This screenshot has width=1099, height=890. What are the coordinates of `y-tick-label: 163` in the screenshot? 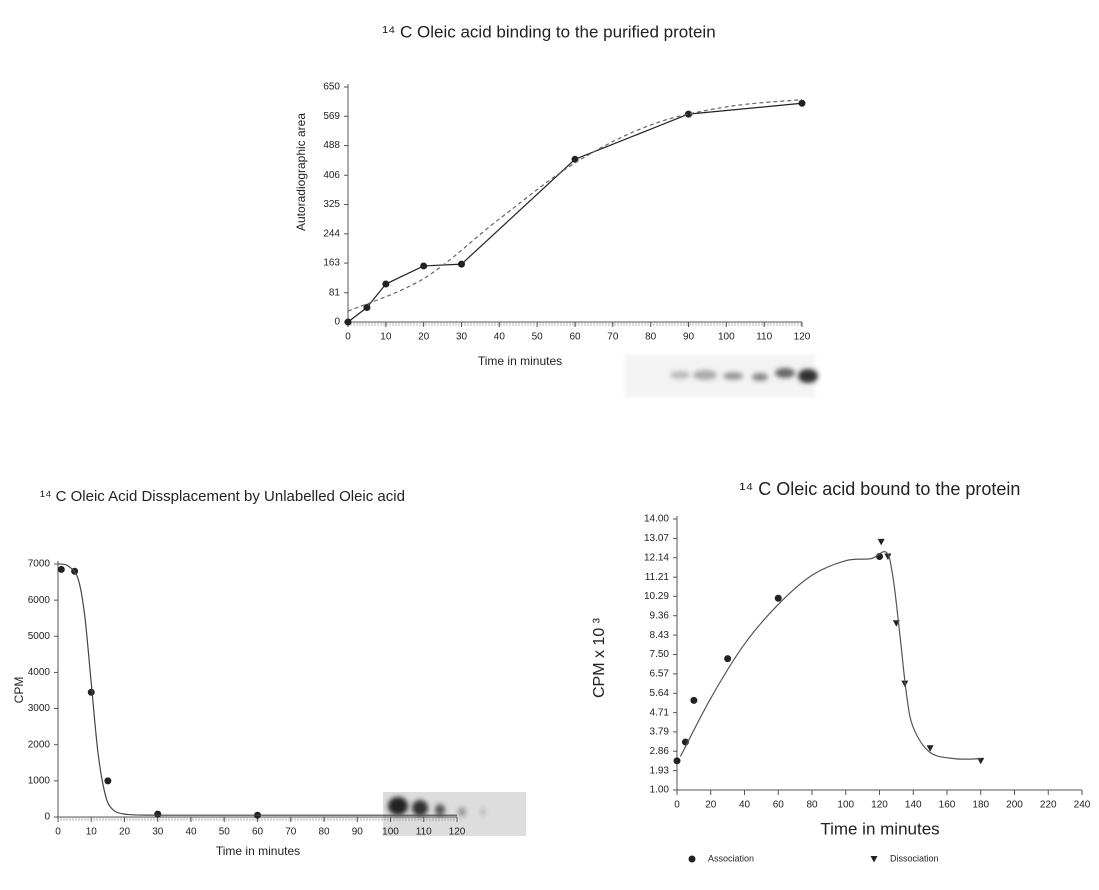 It's located at (331, 263).